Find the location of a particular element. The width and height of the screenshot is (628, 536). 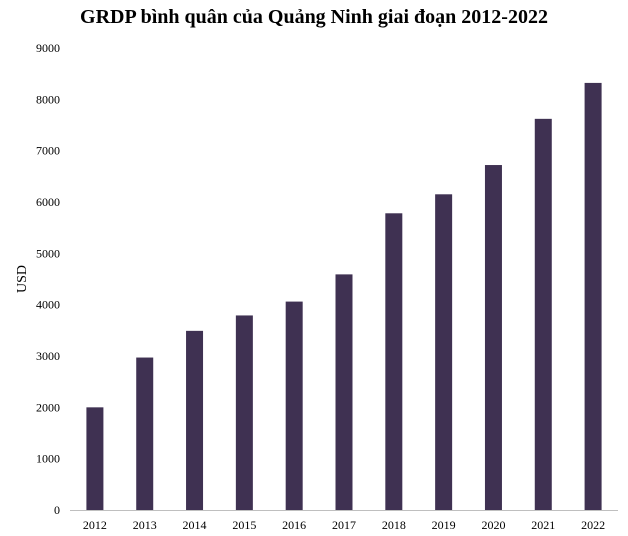

y-axis-ticks: 0 1000 2000 3000 4000 5000 6000 7000 8000 9000 is located at coordinates (48, 279).